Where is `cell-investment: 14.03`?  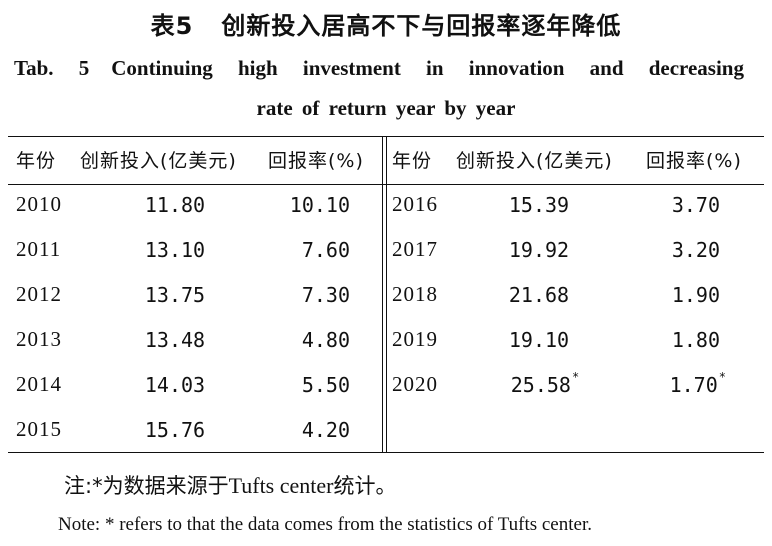 cell-investment: 14.03 is located at coordinates (175, 385).